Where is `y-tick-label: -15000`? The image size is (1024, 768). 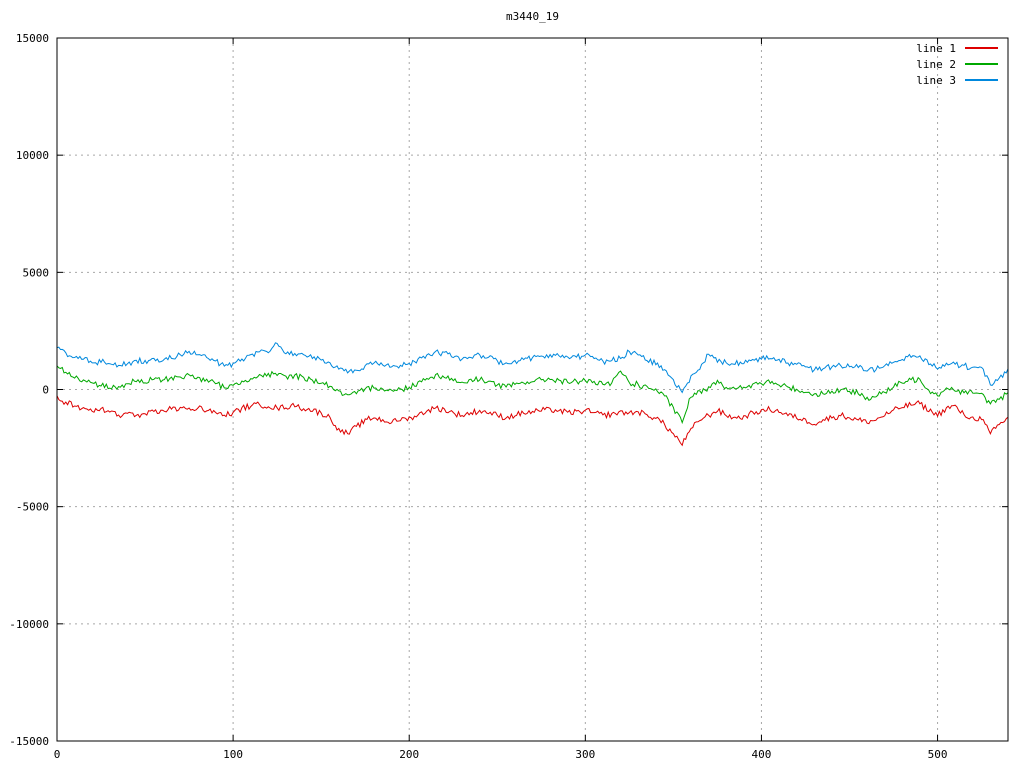 y-tick-label: -15000 is located at coordinates (29, 741).